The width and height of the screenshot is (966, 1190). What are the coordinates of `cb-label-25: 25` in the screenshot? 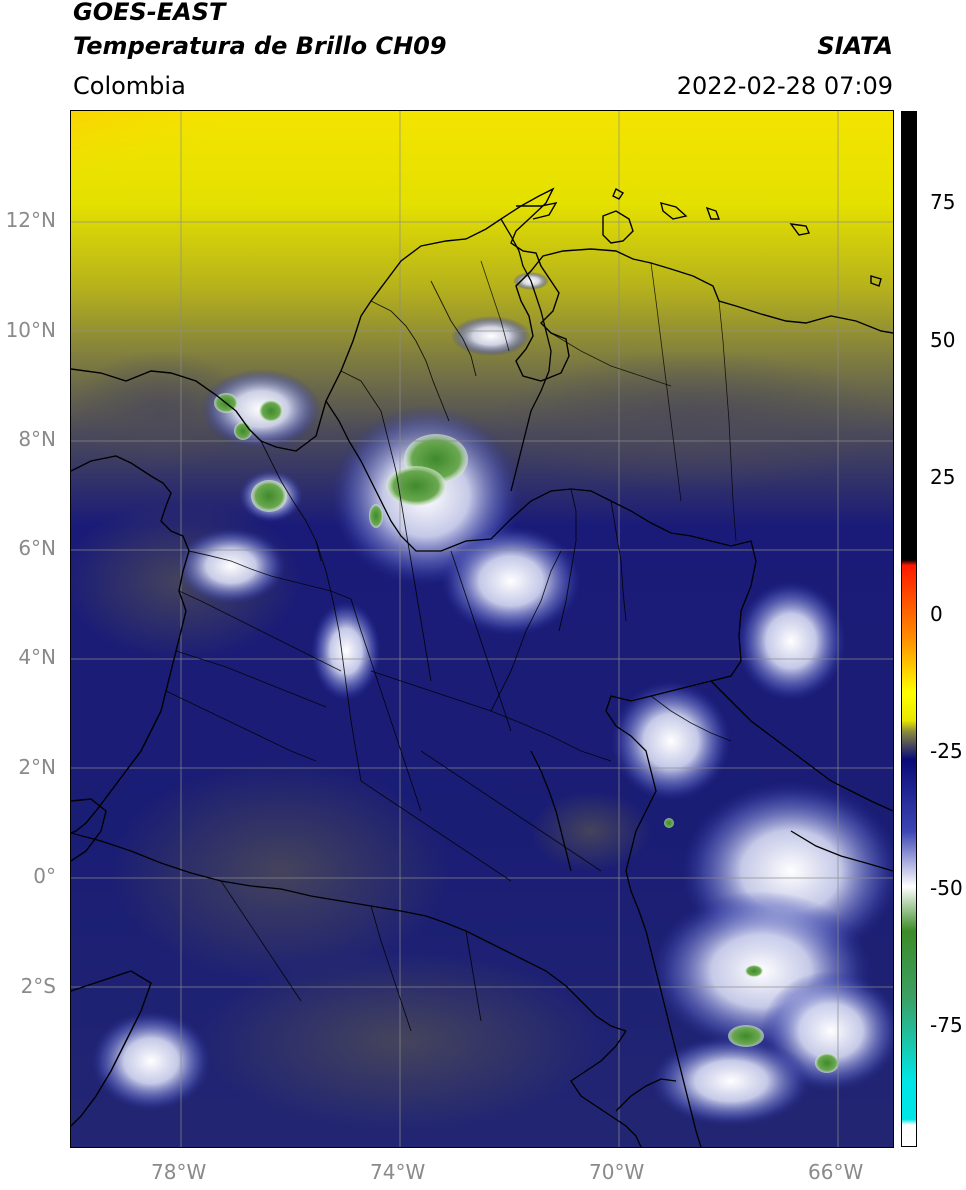 It's located at (943, 477).